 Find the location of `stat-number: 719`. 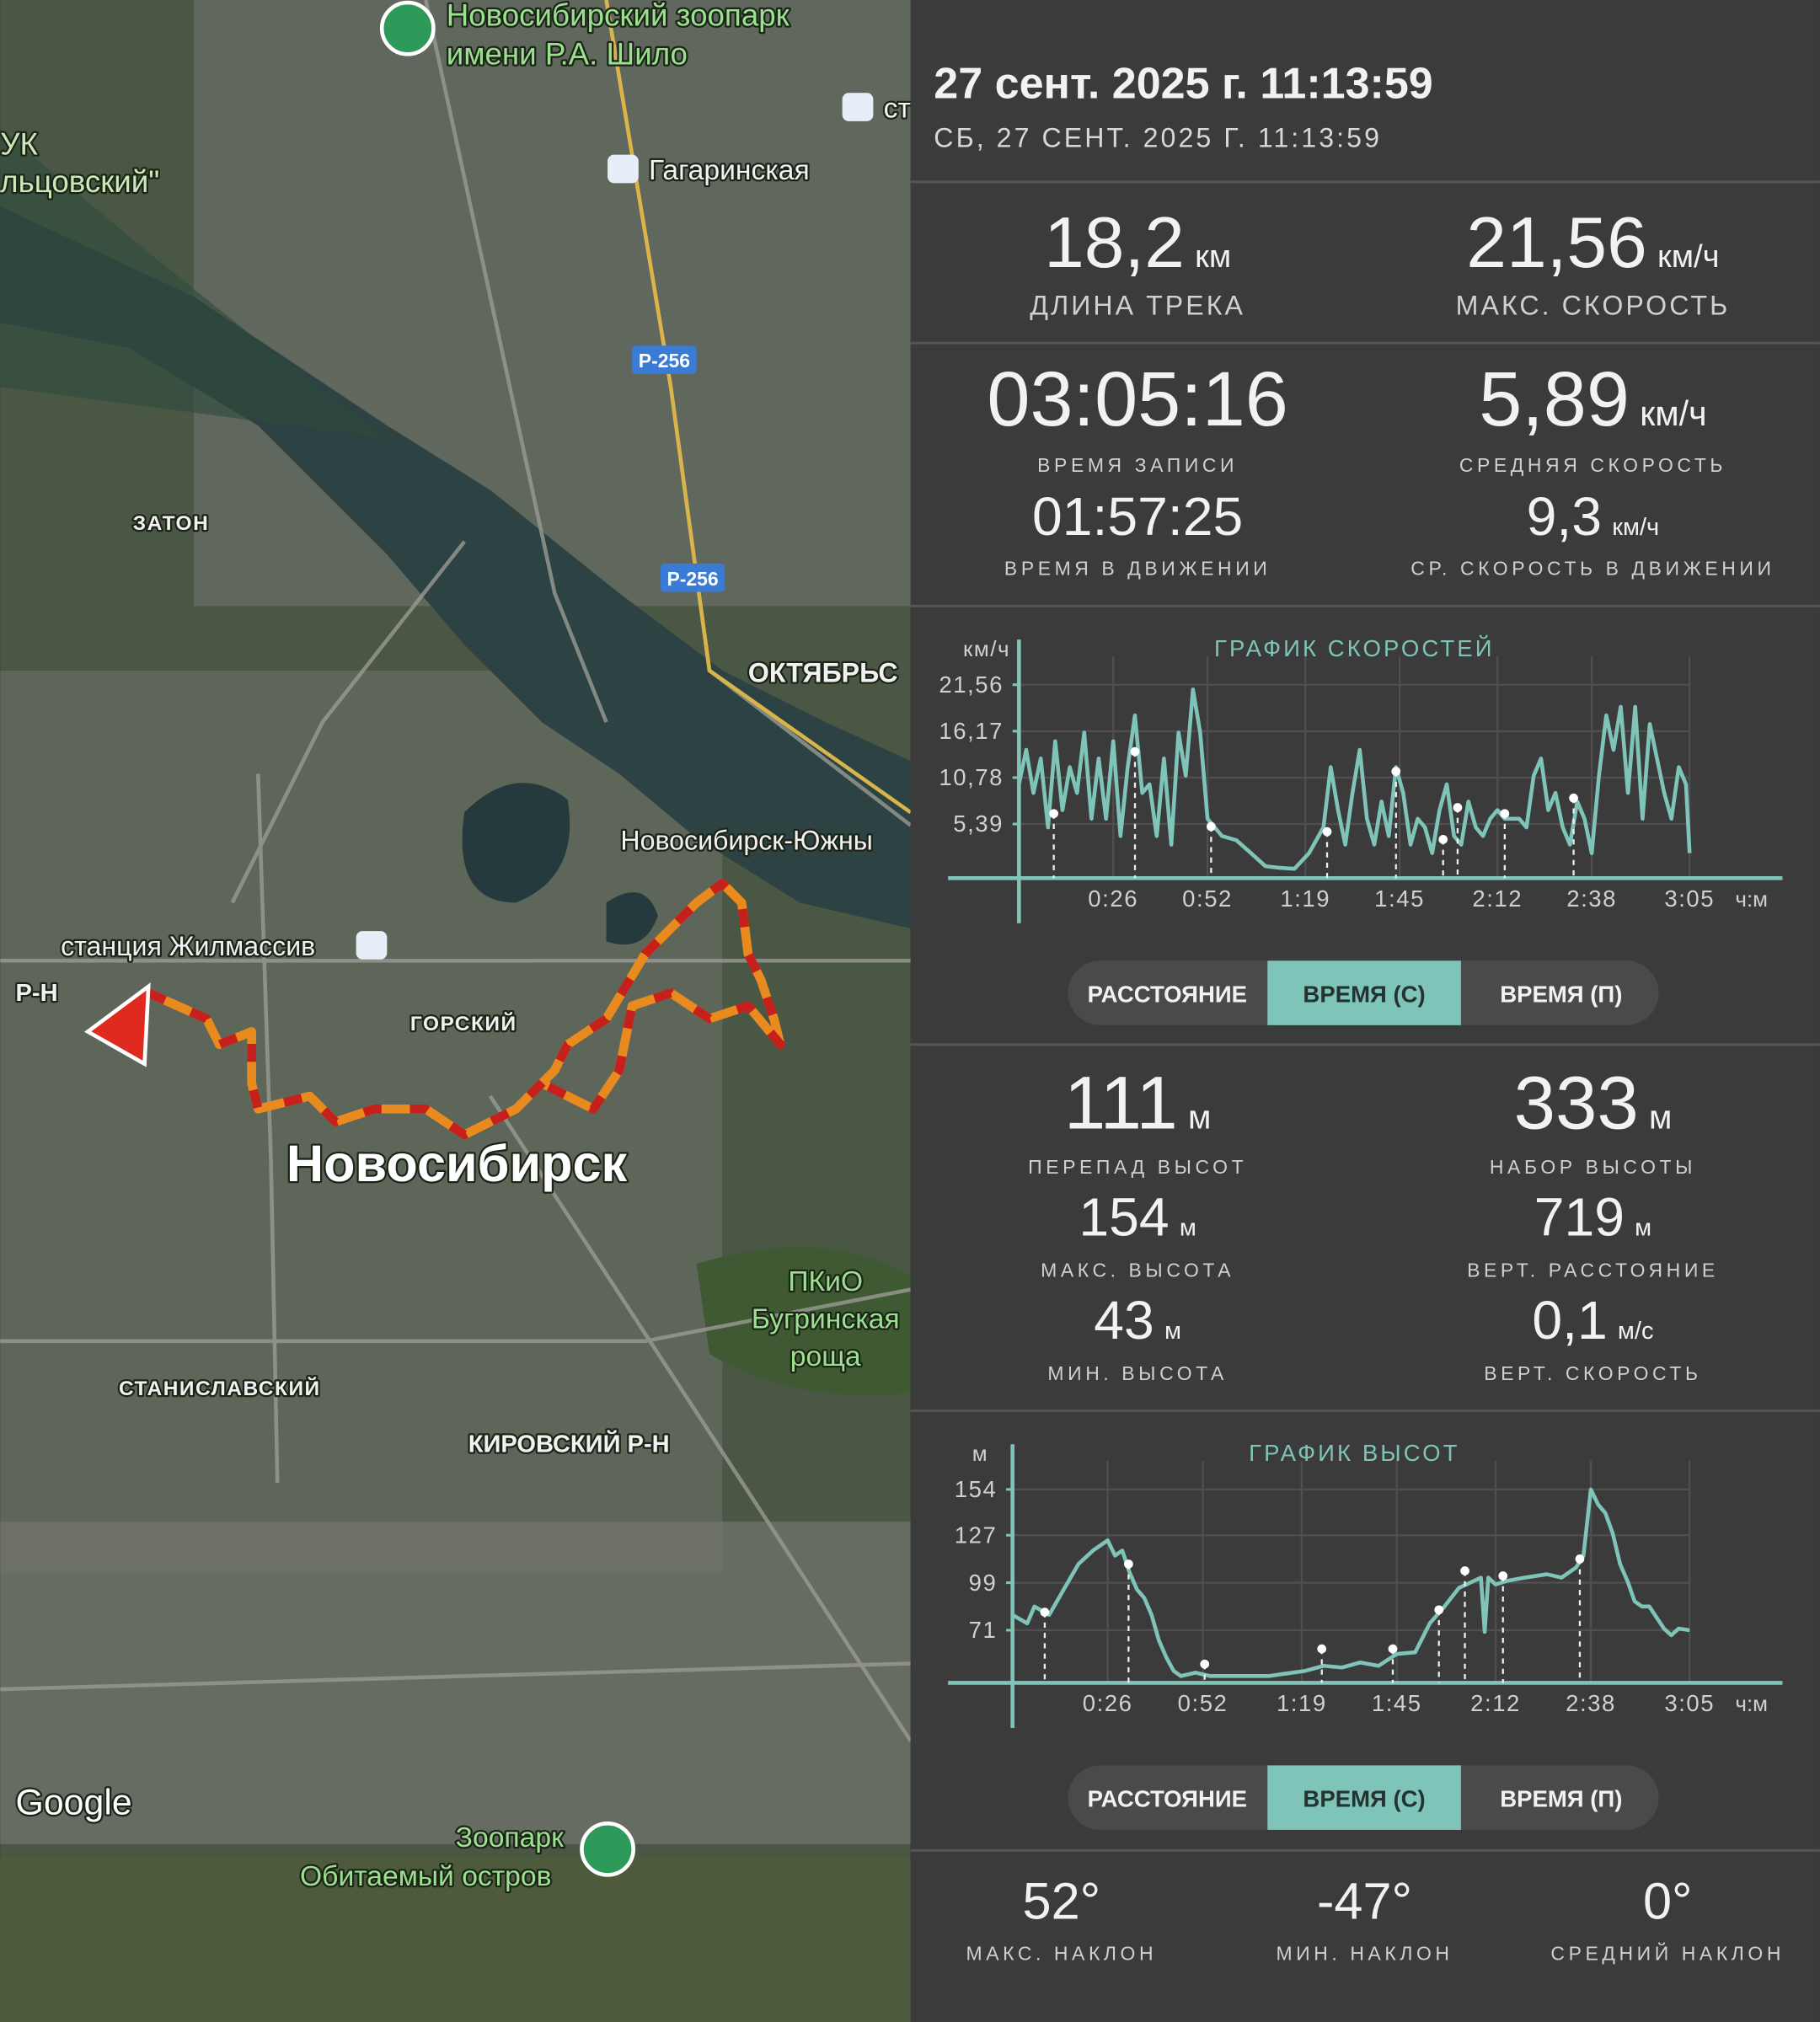

stat-number: 719 is located at coordinates (1579, 1216).